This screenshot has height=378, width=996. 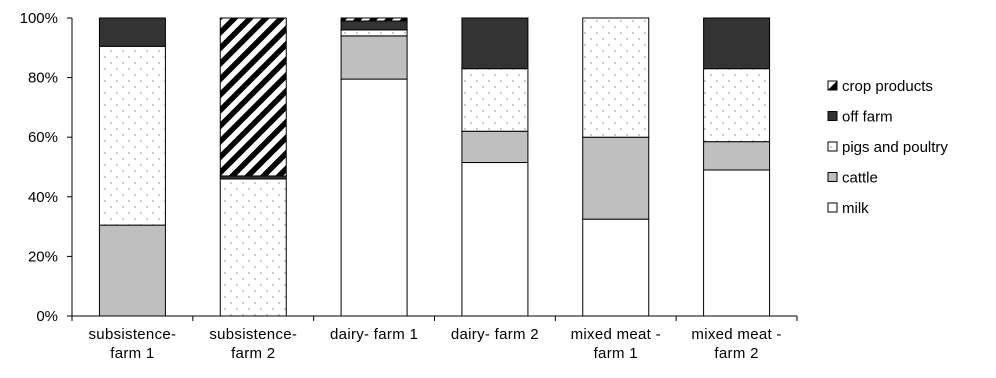 What do you see at coordinates (832, 85) in the screenshot?
I see `legend-swatch-crop-products` at bounding box center [832, 85].